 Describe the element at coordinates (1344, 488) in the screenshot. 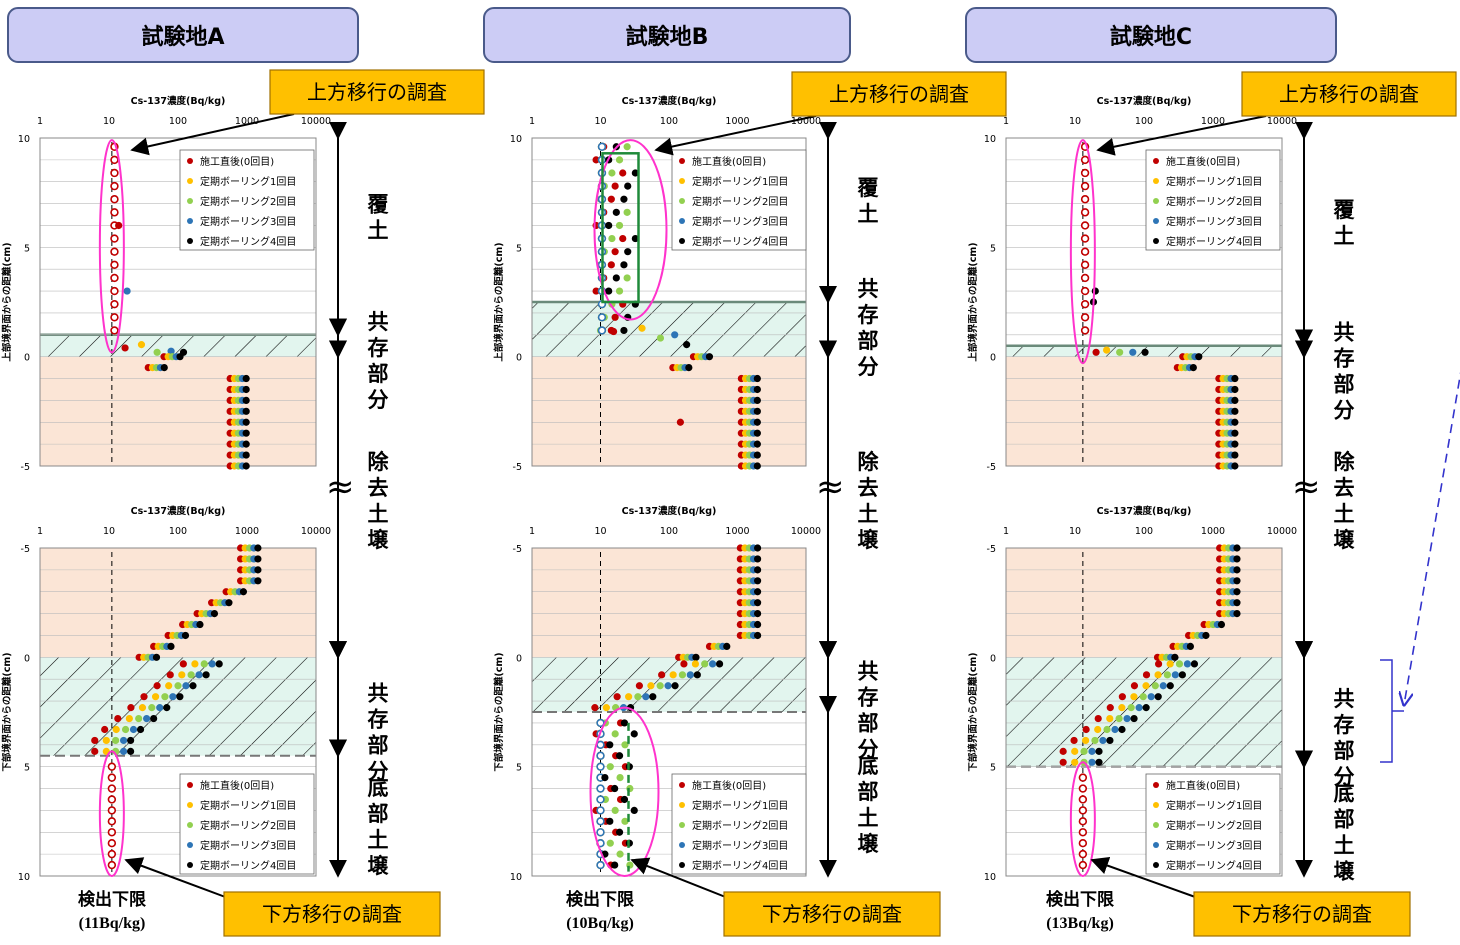

I see `label-removed-soil: 去` at that location.